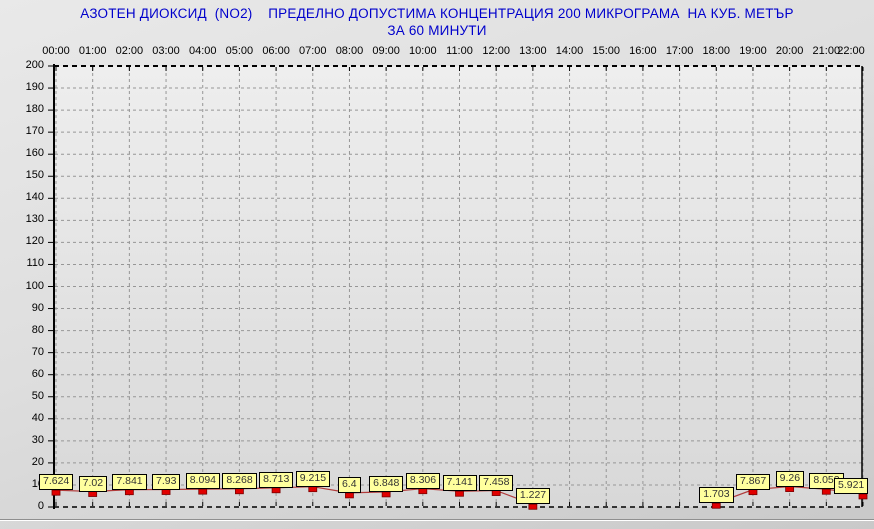 This screenshot has height=529, width=874. What do you see at coordinates (34, 285) in the screenshot?
I see `y-axis-label: 100` at bounding box center [34, 285].